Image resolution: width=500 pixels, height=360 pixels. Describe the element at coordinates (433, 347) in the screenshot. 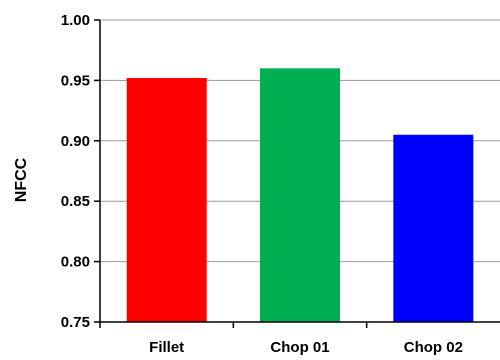

I see `x-tick-label: Chop 02` at that location.